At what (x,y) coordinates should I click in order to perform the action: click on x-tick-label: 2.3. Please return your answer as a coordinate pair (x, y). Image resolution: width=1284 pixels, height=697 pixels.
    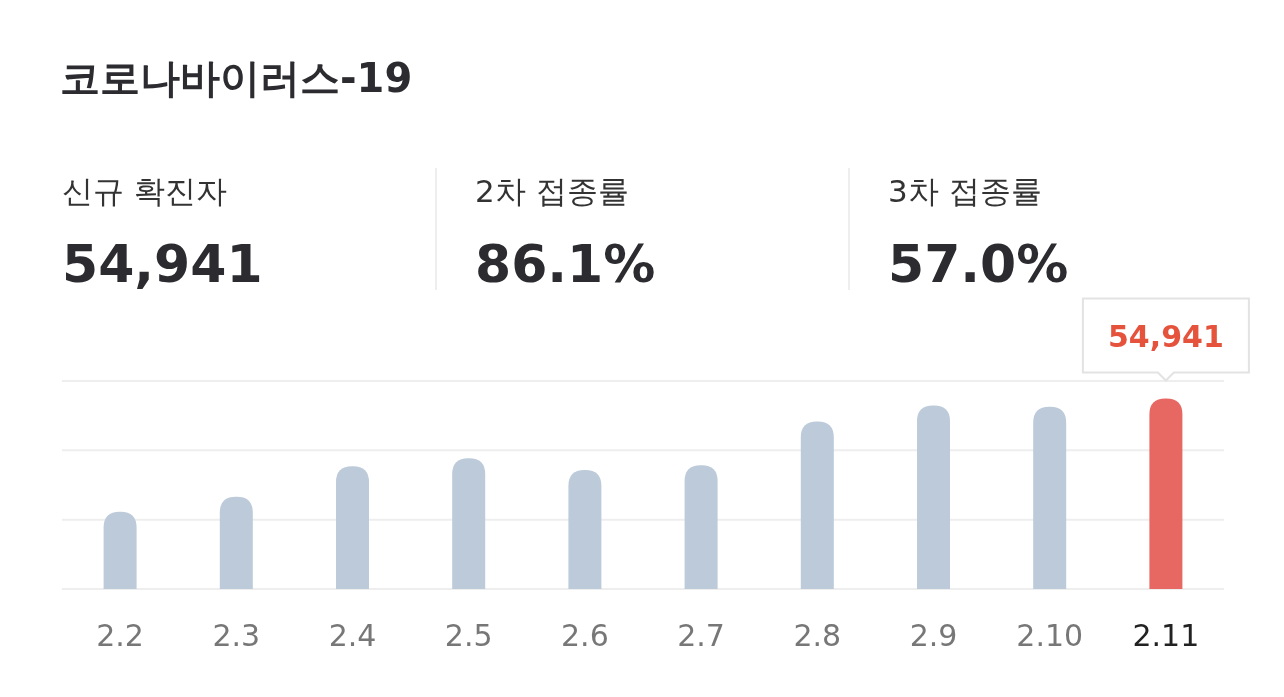
    Looking at the image, I should click on (236, 635).